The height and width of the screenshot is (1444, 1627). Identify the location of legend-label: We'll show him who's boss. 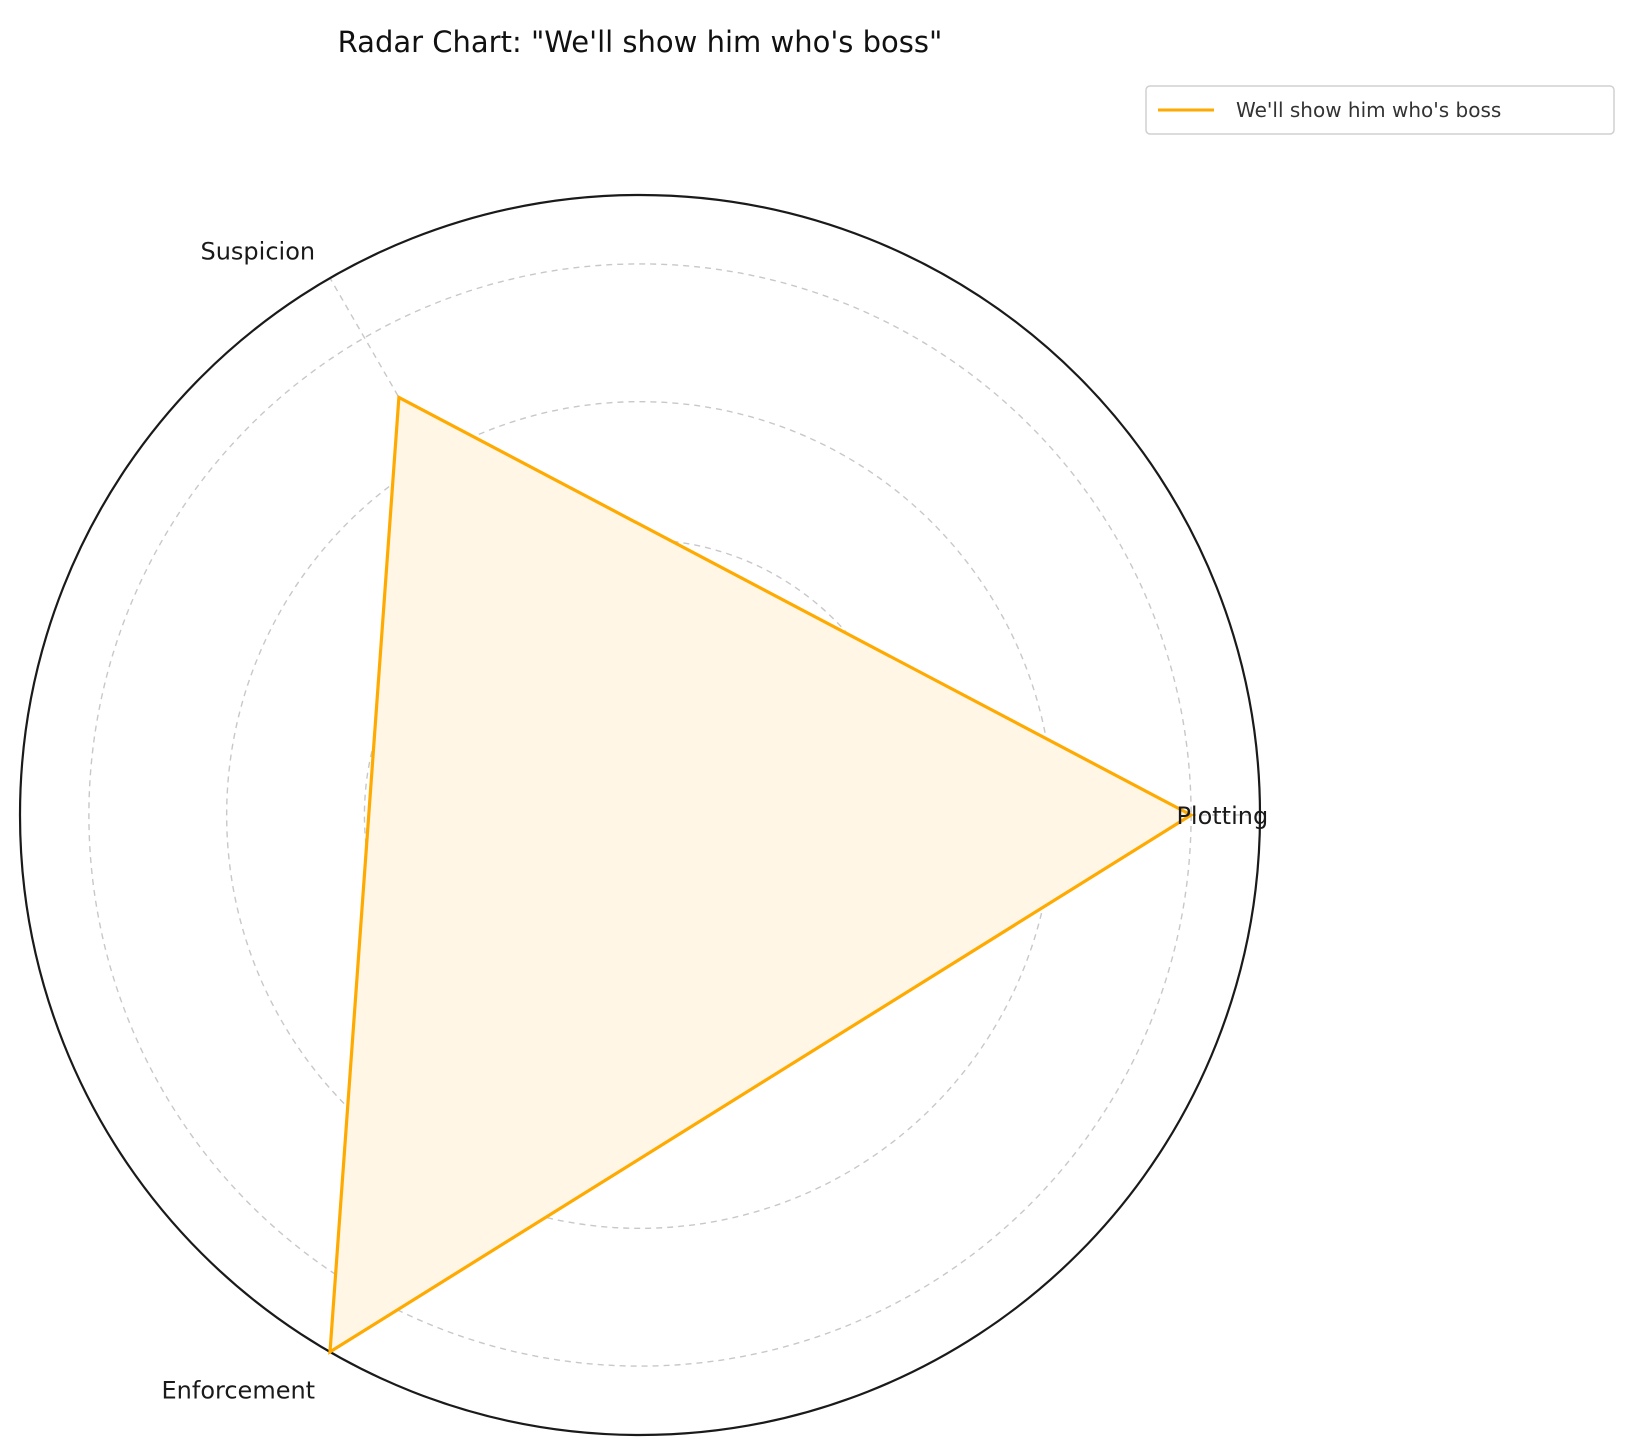
(1368, 110).